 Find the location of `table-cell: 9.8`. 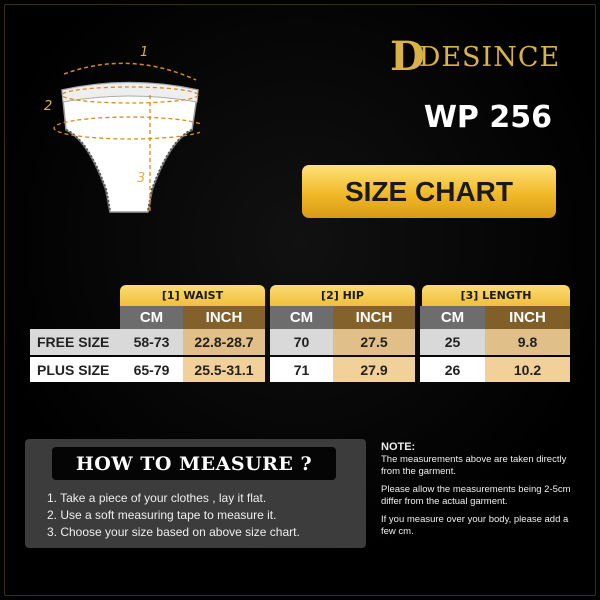

table-cell: 9.8 is located at coordinates (527, 342).